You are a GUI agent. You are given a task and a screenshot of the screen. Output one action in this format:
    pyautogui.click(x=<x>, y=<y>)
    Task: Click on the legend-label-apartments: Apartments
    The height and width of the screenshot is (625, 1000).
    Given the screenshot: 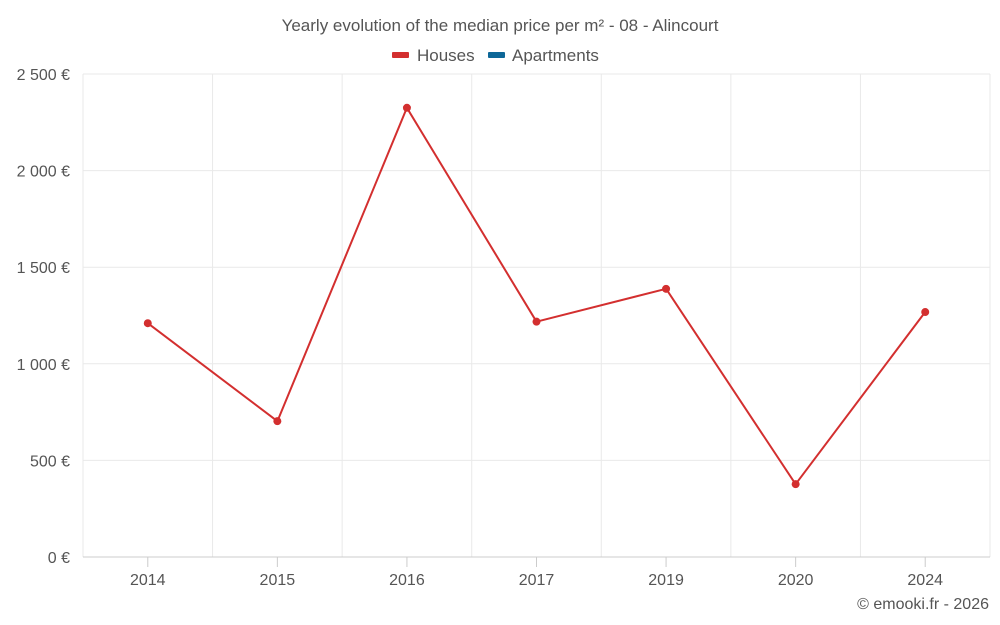 What is the action you would take?
    pyautogui.click(x=555, y=55)
    